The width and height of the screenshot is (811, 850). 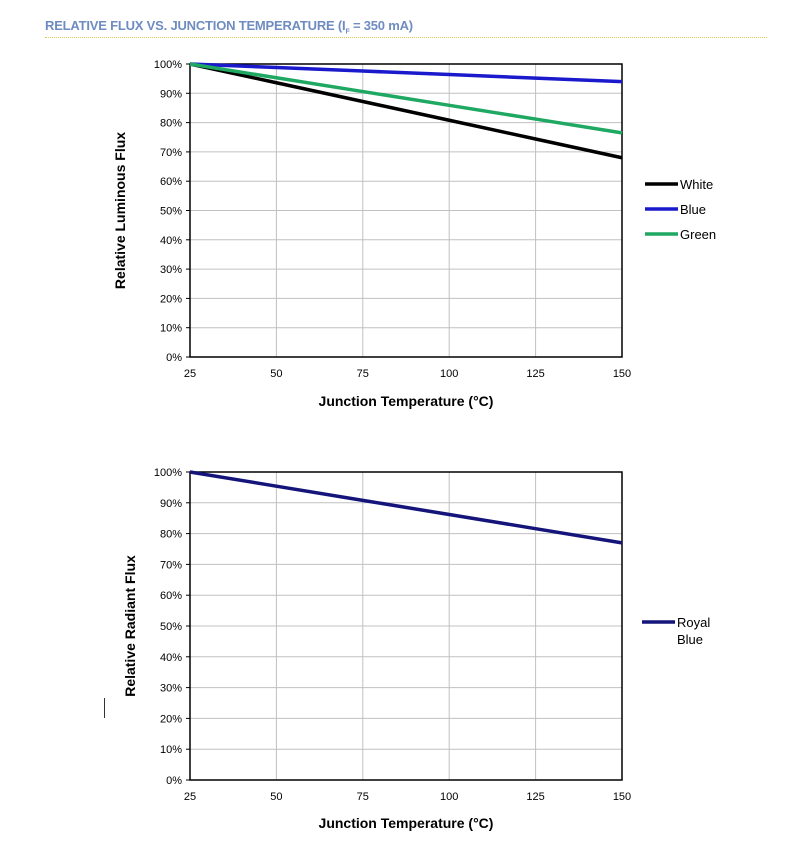 What do you see at coordinates (406, 507) in the screenshot?
I see `series-line-royal-blue` at bounding box center [406, 507].